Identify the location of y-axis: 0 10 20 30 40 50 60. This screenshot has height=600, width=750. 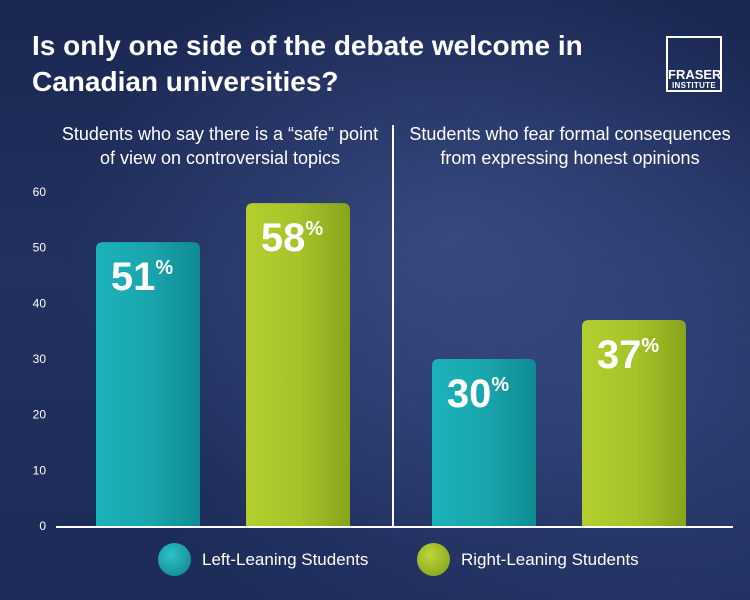
(40, 359).